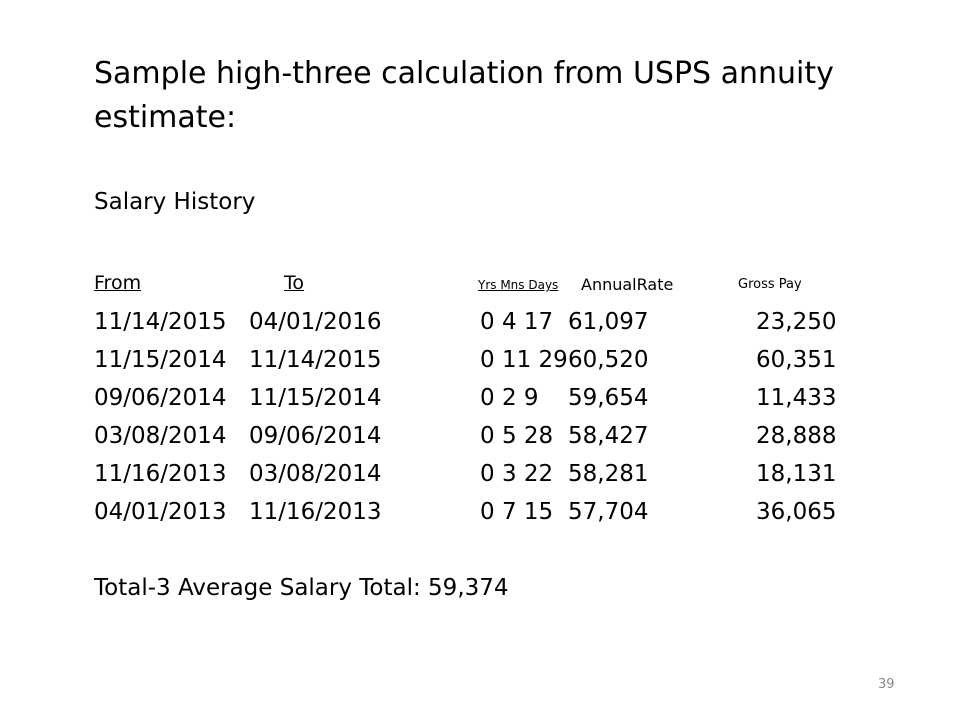  I want to click on column-header-annual-rate: AnnualRate, so click(627, 284).